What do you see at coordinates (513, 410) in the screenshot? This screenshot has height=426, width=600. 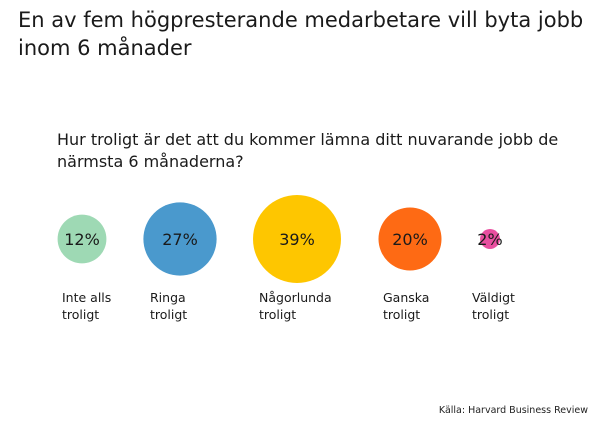 I see `source-note: Källa: Harvard Business Review` at bounding box center [513, 410].